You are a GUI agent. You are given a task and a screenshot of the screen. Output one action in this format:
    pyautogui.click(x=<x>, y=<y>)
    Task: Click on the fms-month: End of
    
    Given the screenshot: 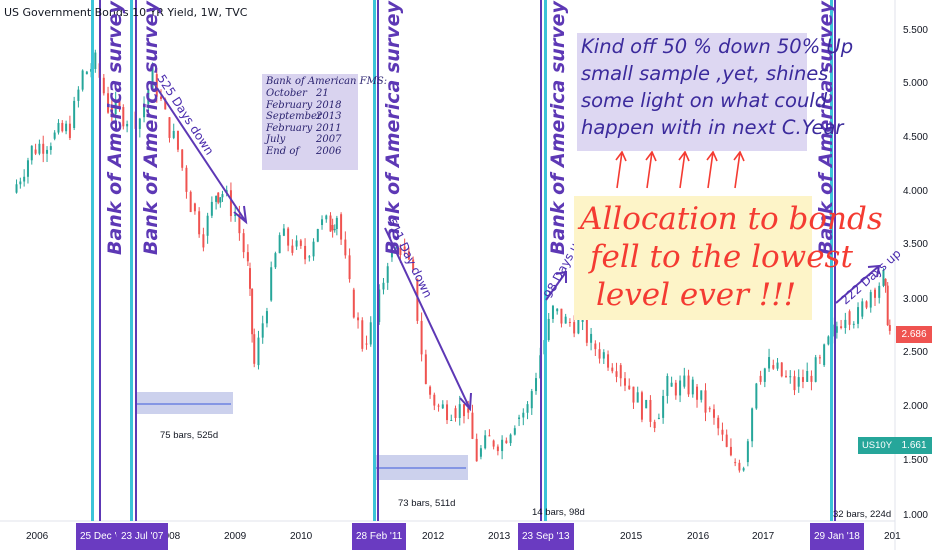 What is the action you would take?
    pyautogui.click(x=283, y=151)
    